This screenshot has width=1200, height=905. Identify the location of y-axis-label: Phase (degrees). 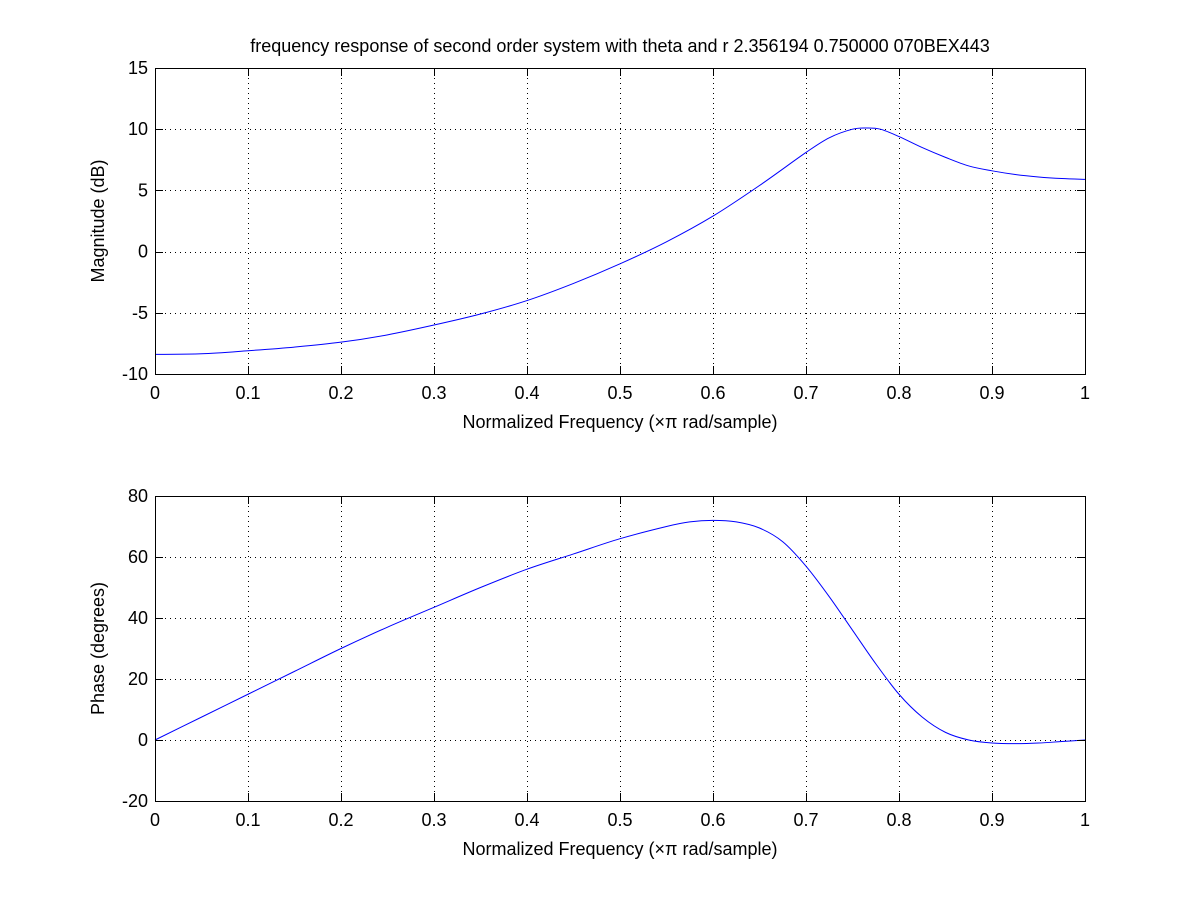
(98, 648).